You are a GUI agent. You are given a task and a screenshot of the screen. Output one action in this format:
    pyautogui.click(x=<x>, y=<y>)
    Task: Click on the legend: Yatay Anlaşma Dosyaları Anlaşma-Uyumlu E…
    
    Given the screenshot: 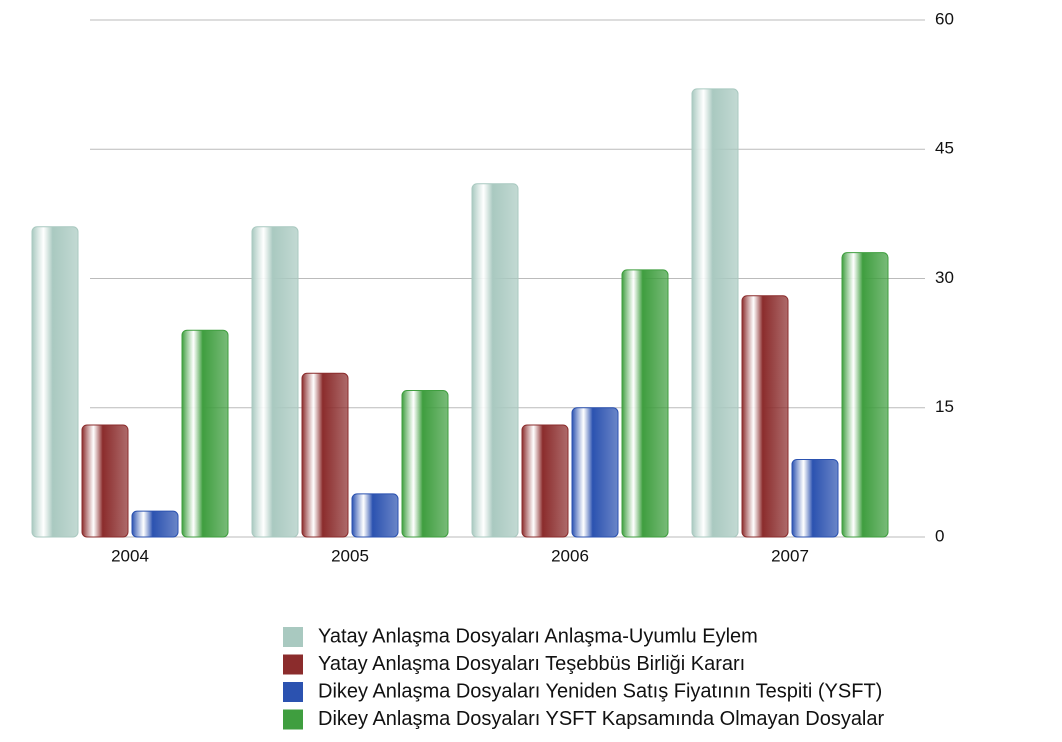 What is the action you would take?
    pyautogui.click(x=584, y=677)
    